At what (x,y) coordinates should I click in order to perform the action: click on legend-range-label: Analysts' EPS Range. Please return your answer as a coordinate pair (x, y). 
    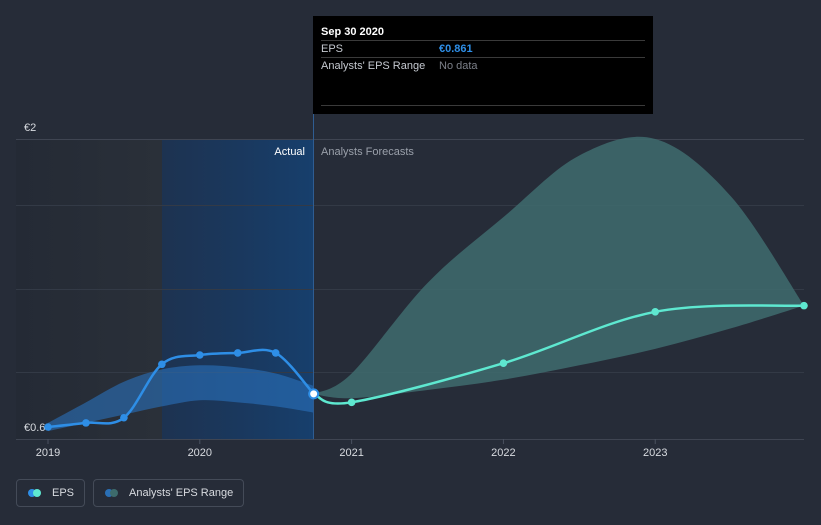
    Looking at the image, I should click on (181, 493).